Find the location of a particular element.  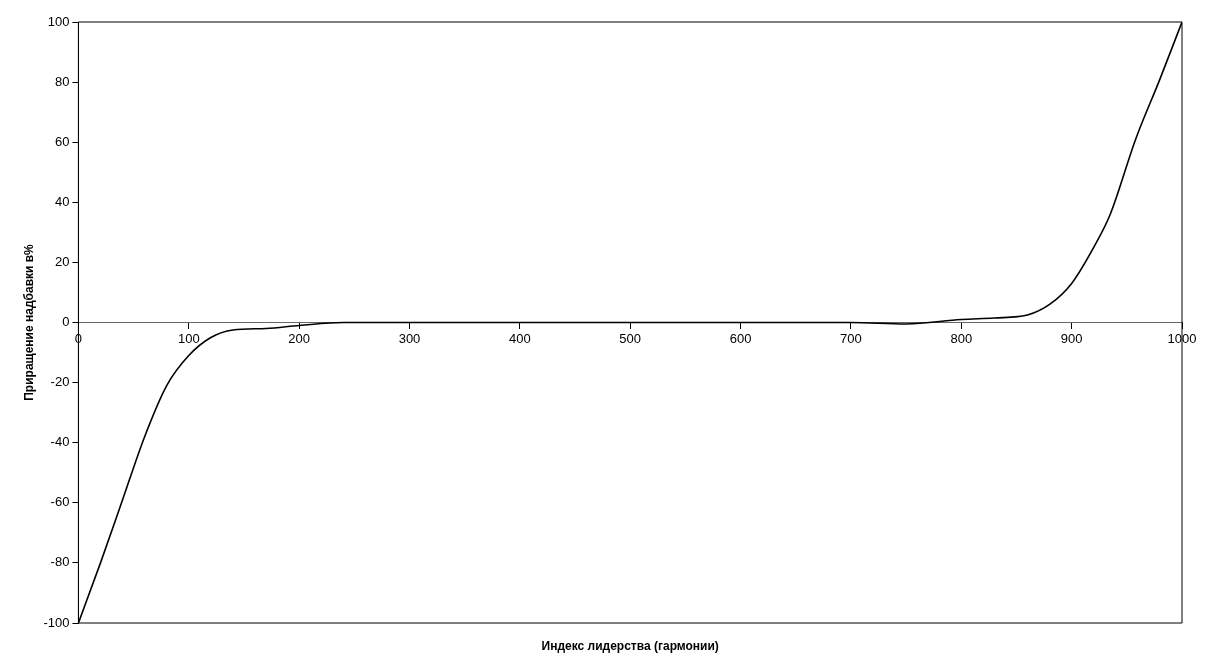

x-tick-label: 700 is located at coordinates (851, 338).